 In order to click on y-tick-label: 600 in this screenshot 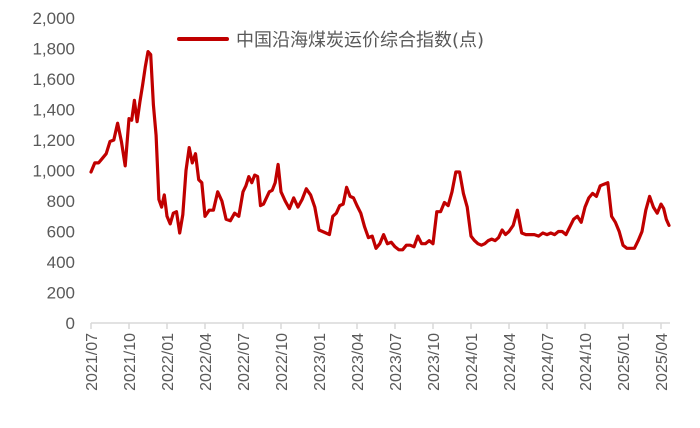, I will do `click(61, 232)`.